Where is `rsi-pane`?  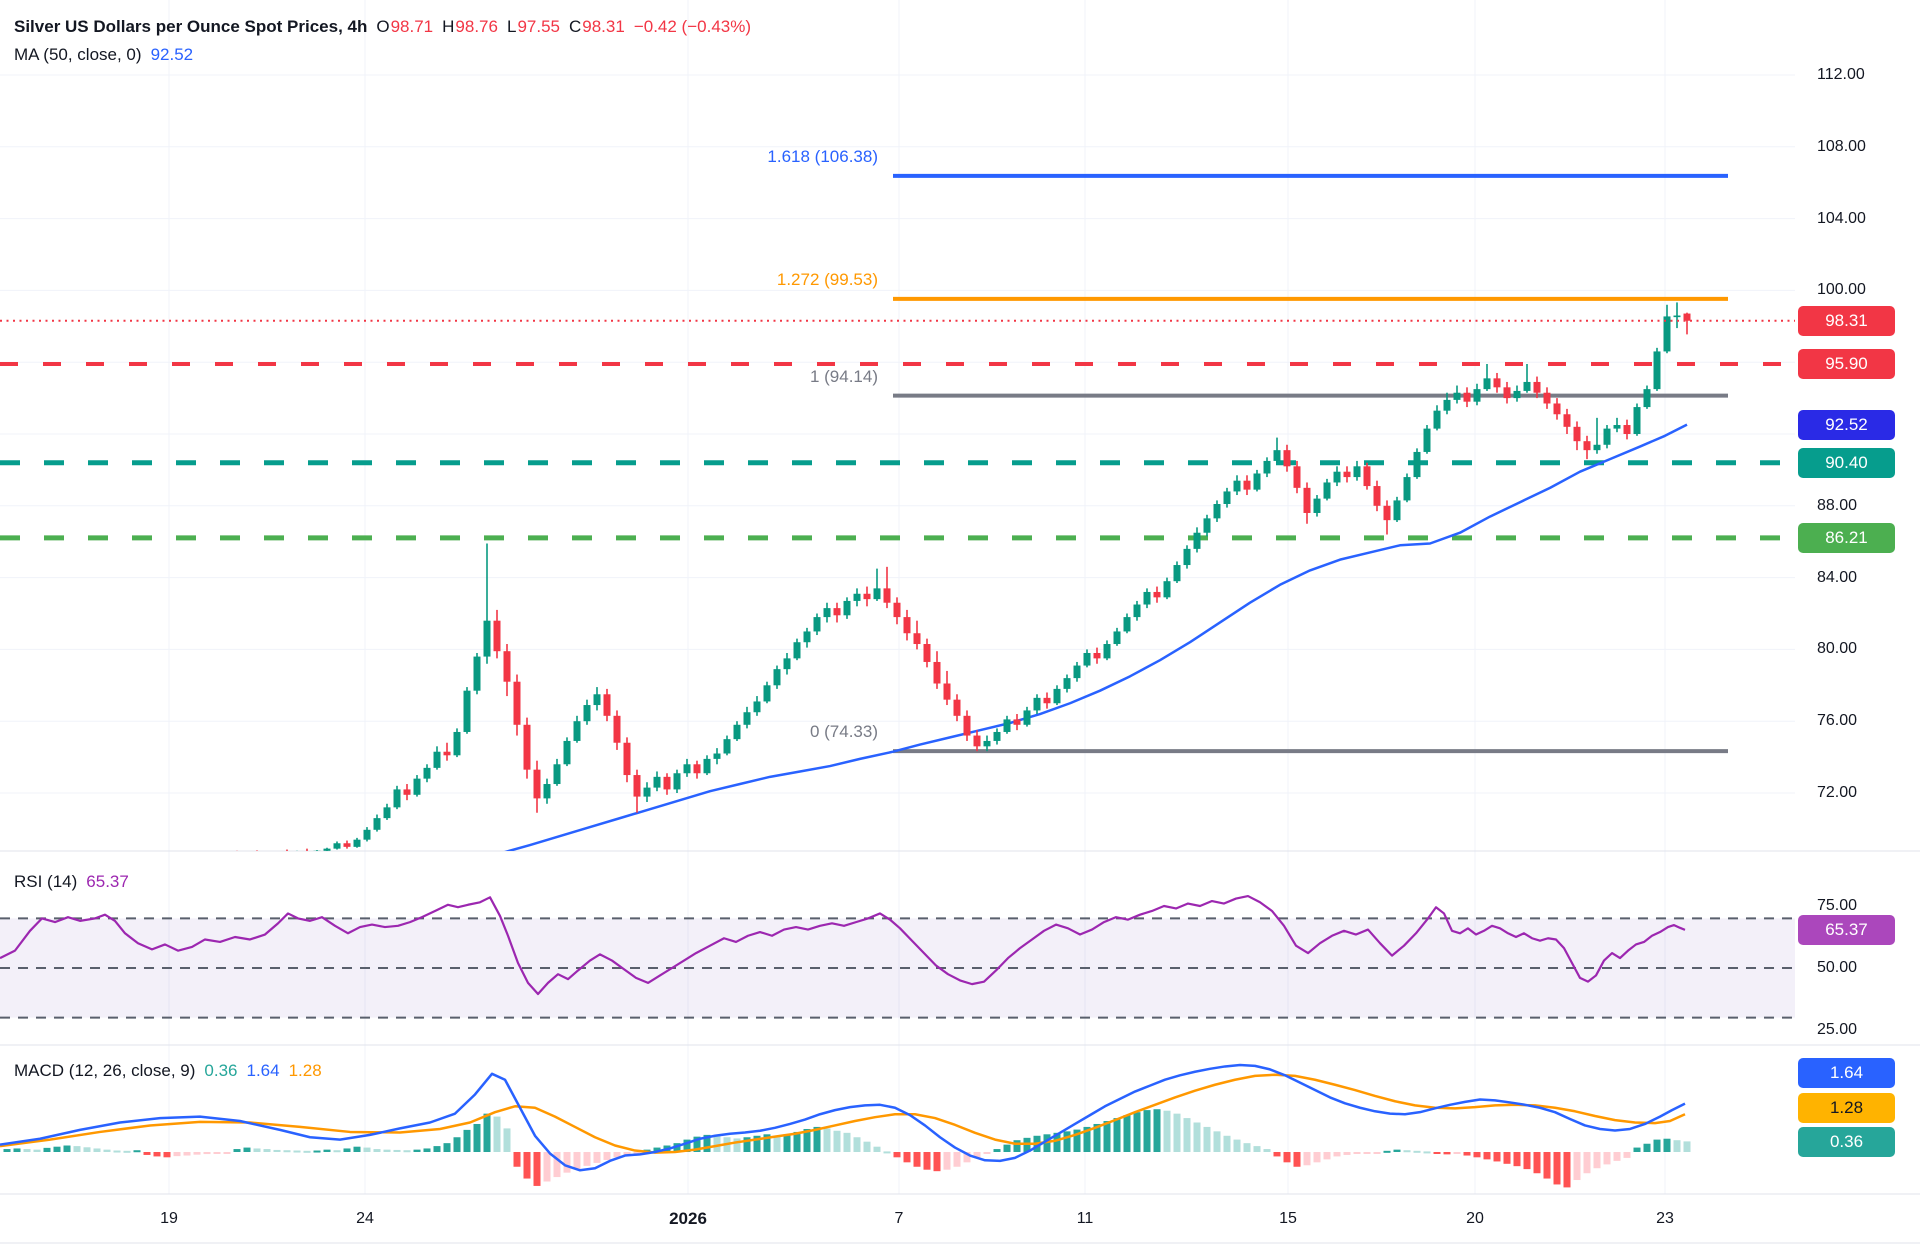
rsi-pane is located at coordinates (897, 956).